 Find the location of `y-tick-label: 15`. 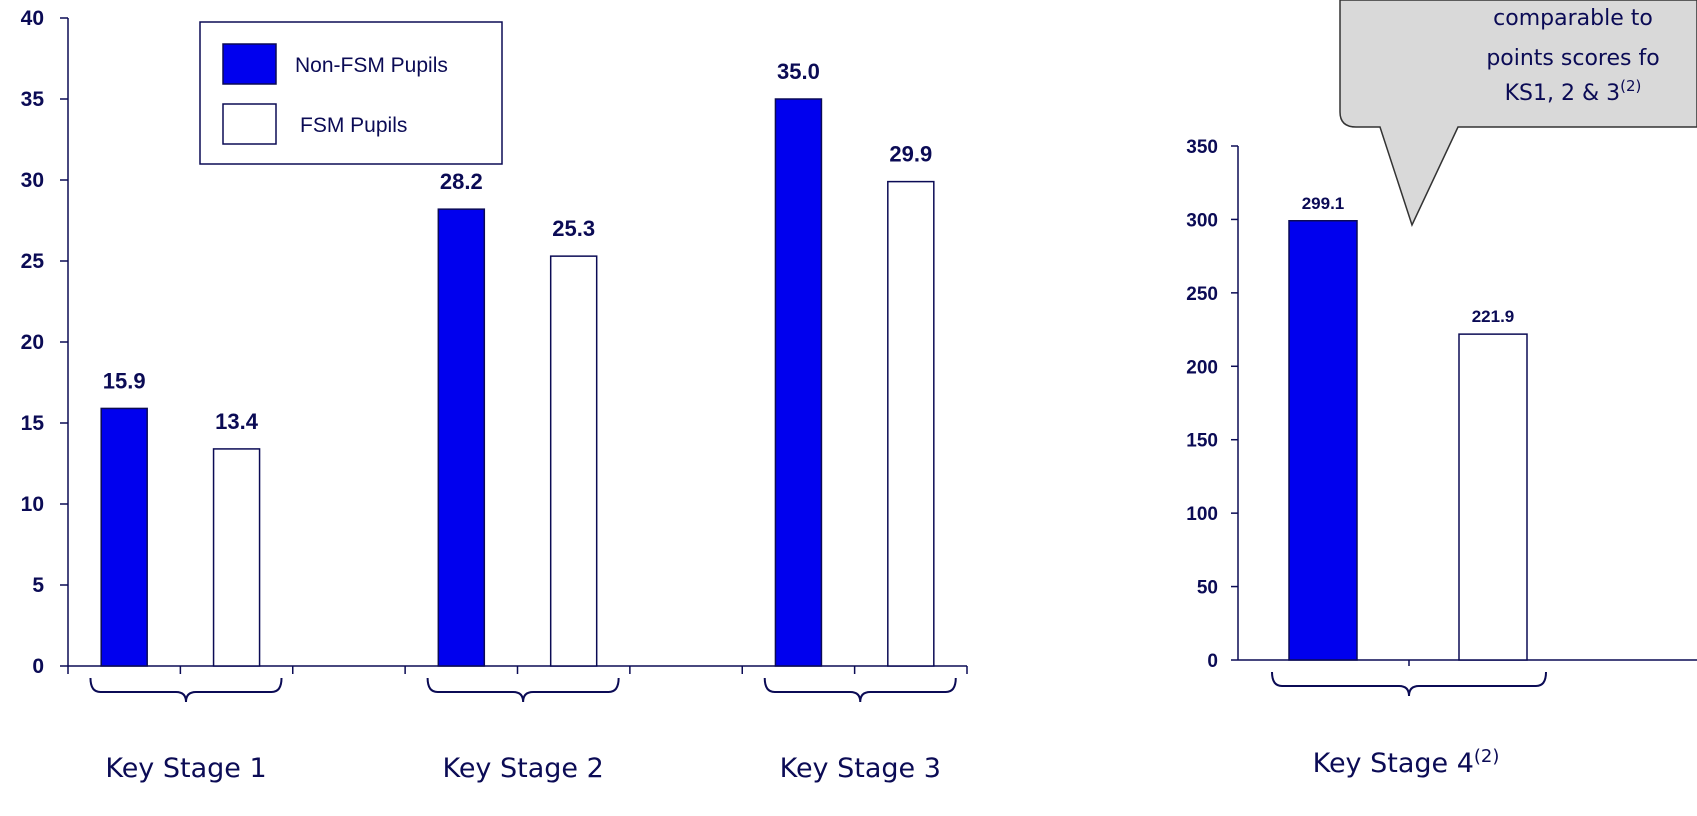

y-tick-label: 15 is located at coordinates (33, 423).